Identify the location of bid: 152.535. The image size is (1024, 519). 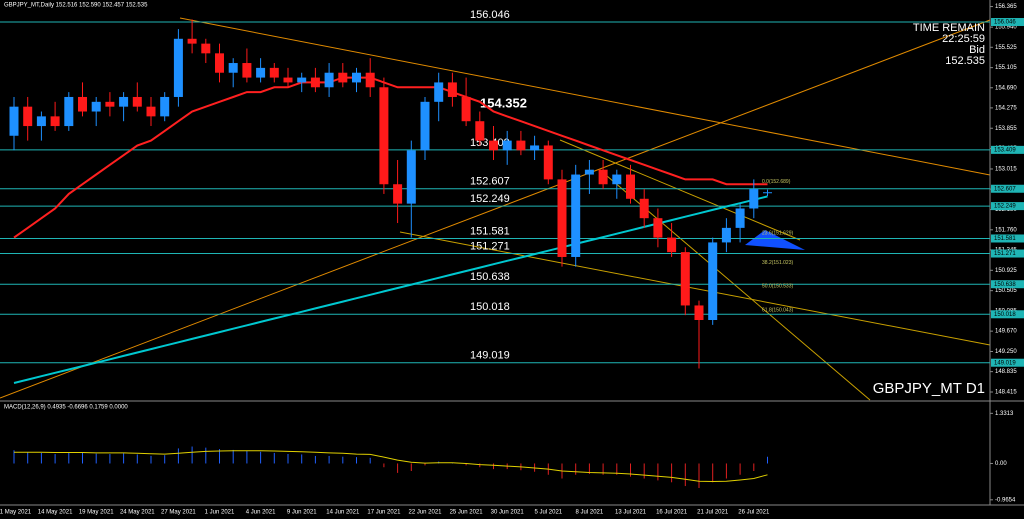
(965, 61).